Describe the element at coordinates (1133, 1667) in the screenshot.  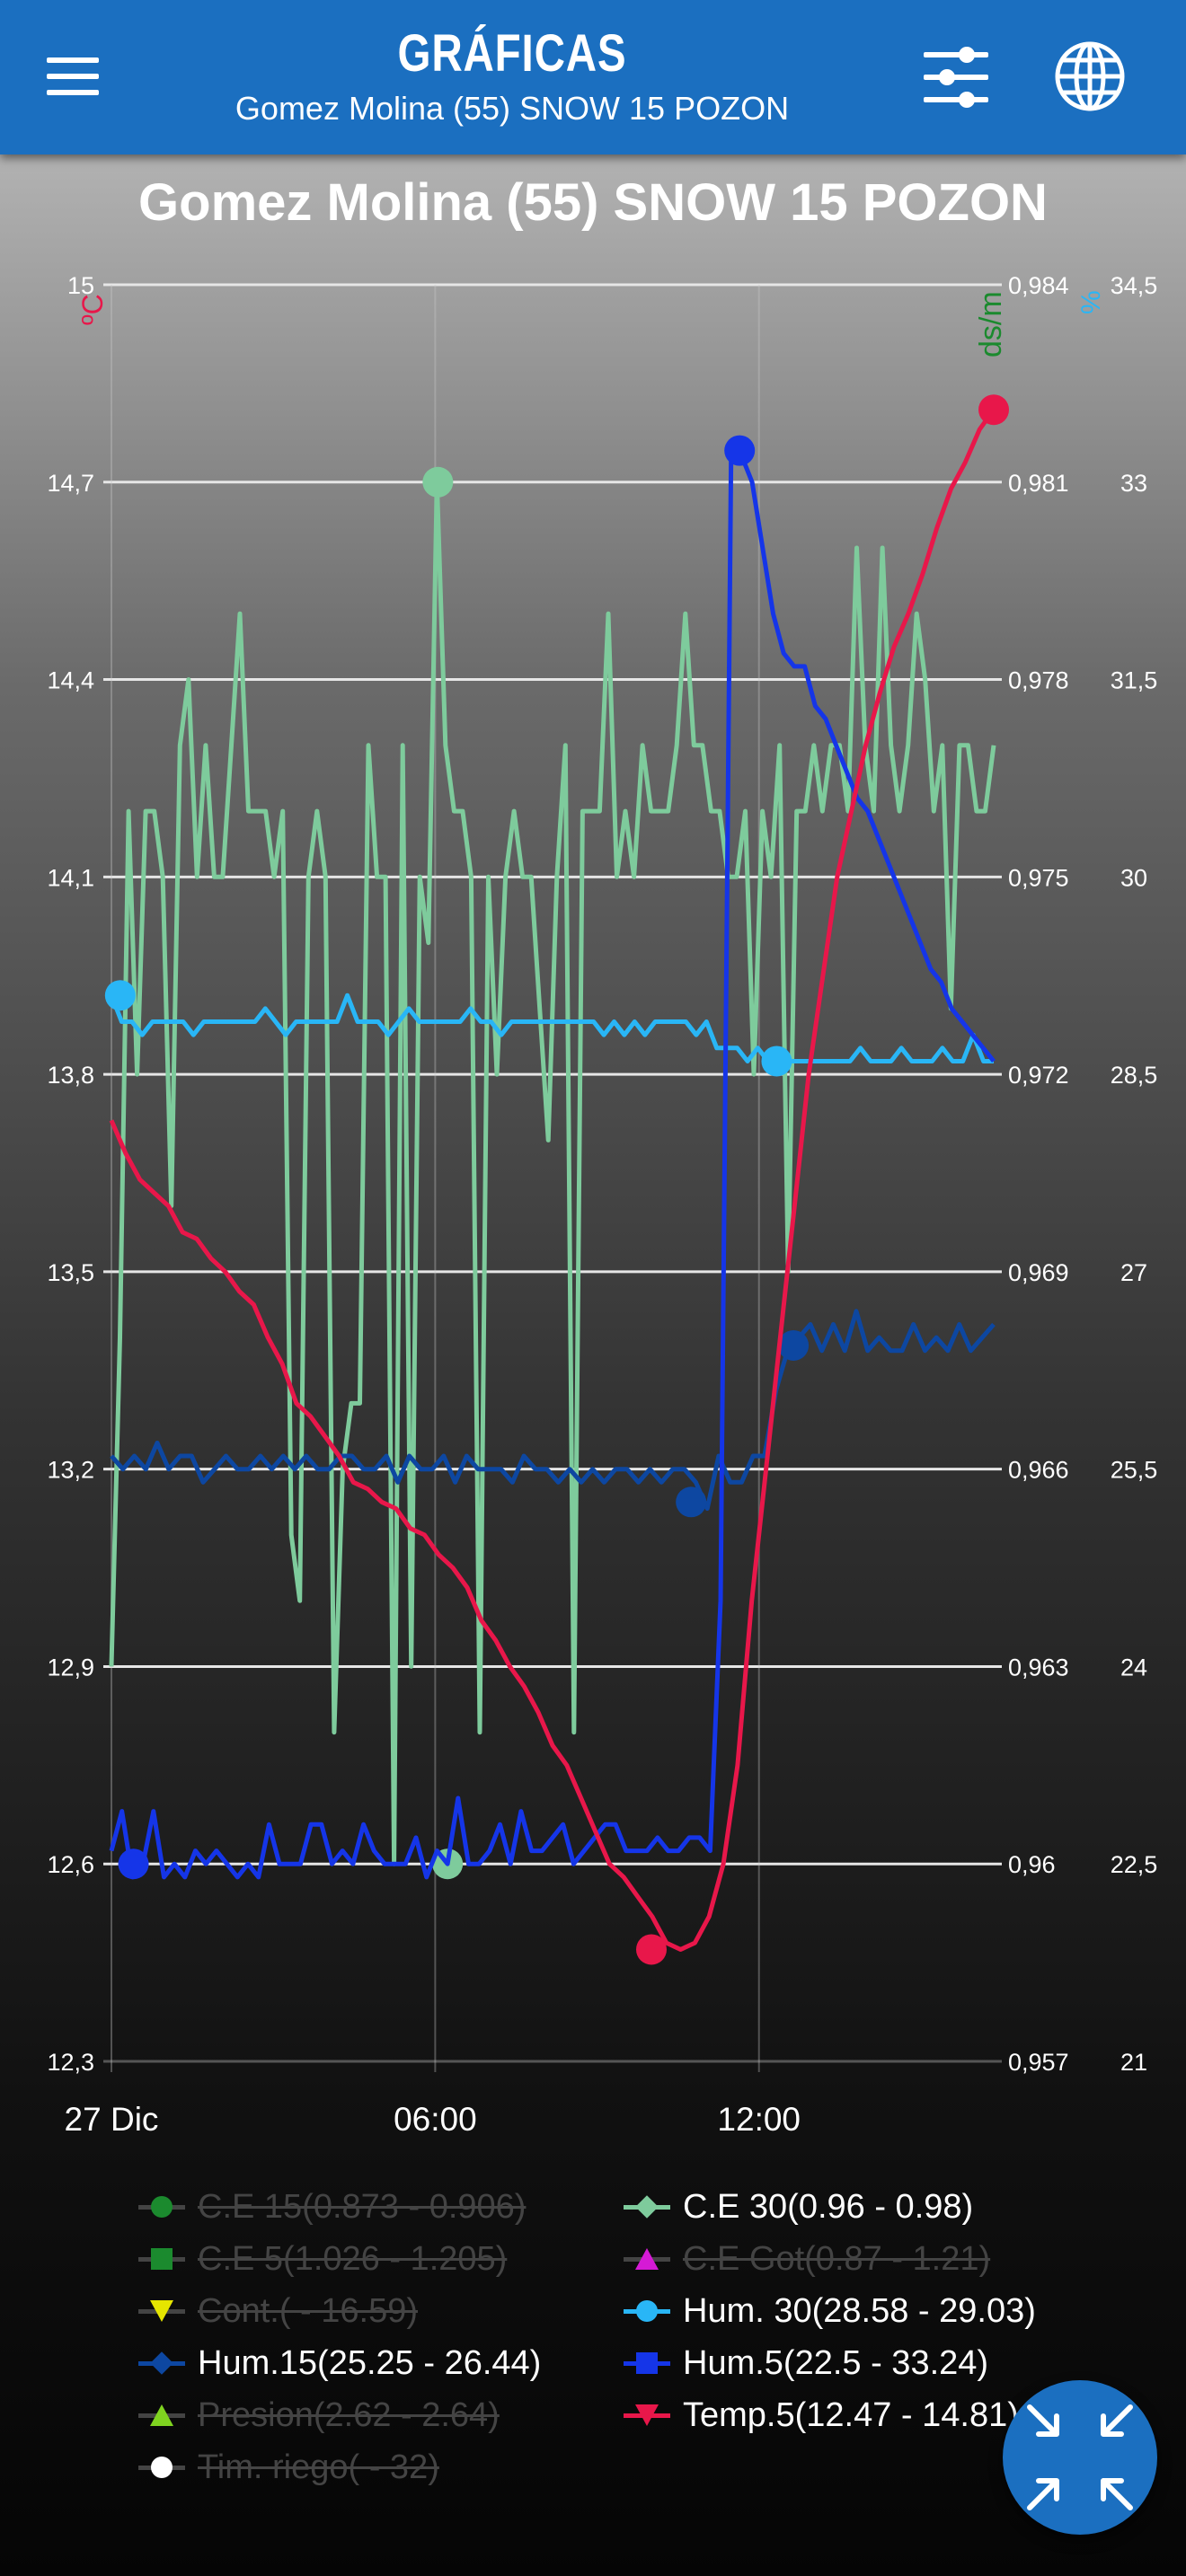
I see `right2-tick-label: 24` at that location.